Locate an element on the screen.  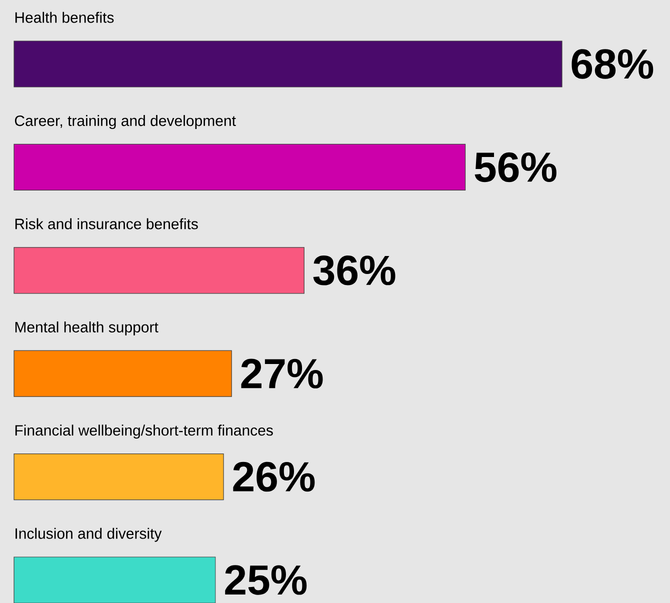
data-label: 36% is located at coordinates (354, 271).